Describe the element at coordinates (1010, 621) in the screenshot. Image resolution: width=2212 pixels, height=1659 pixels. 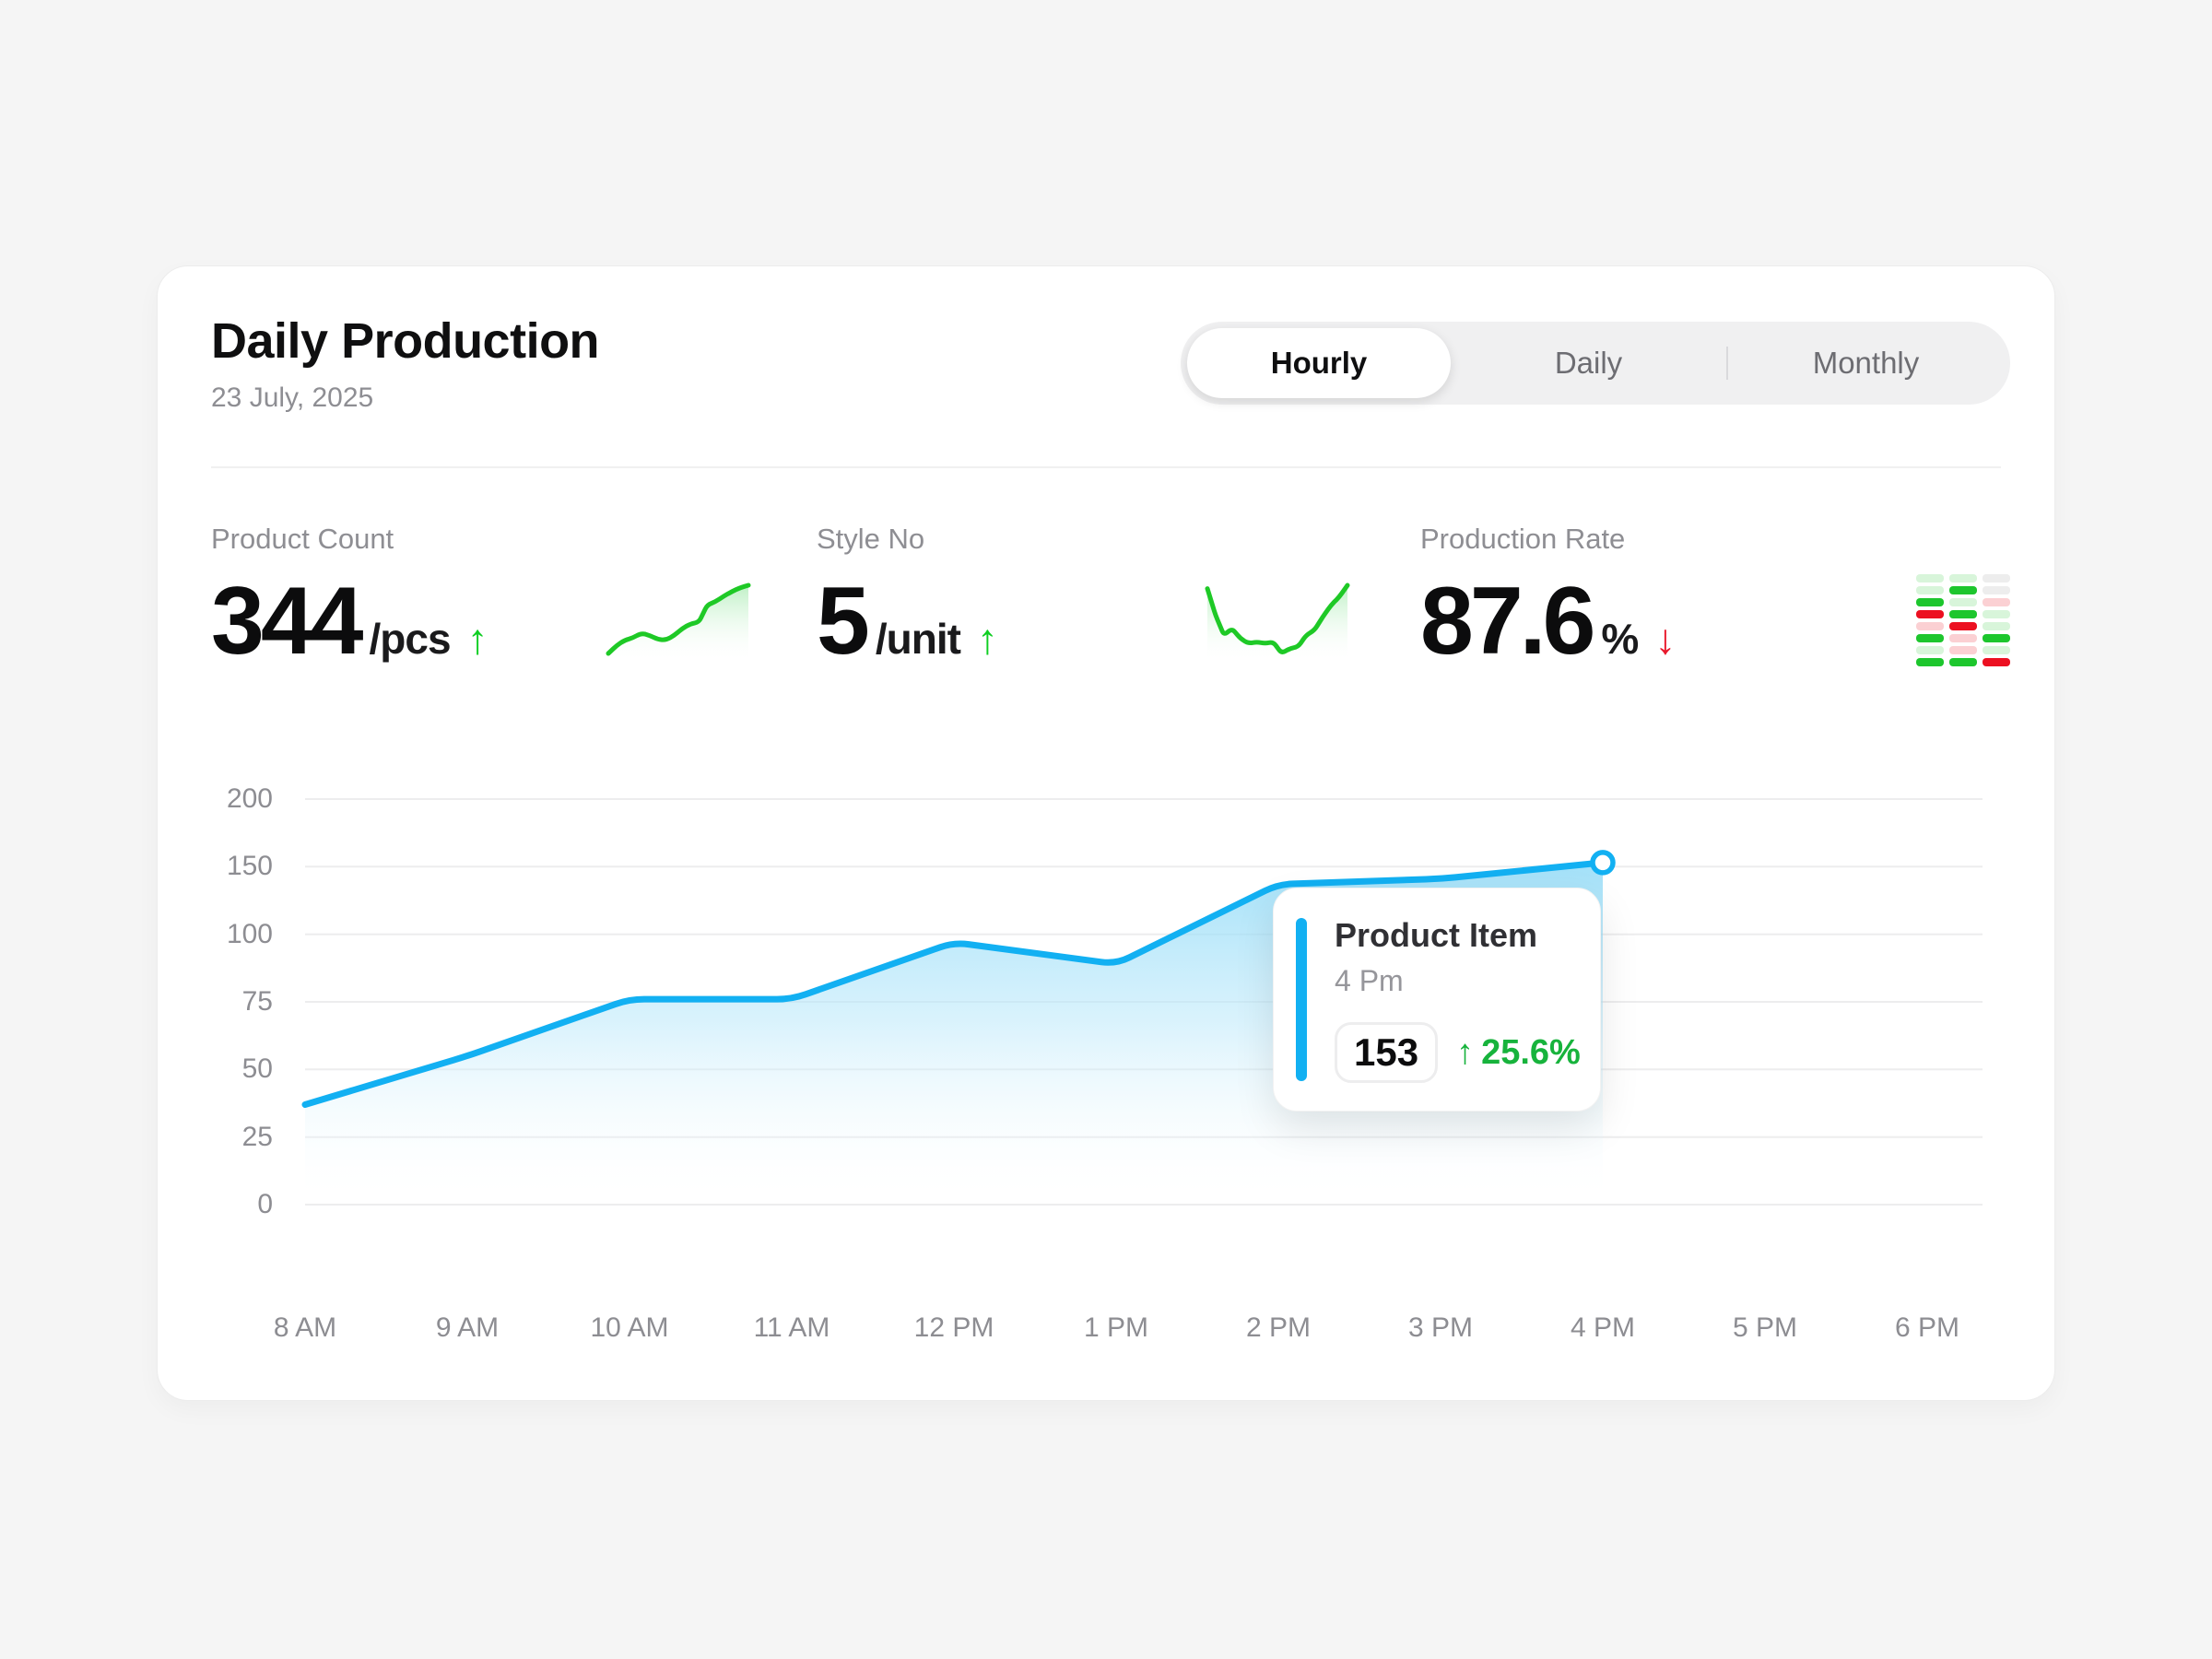
I see `stat-value-row: 5 /unit ↑` at that location.